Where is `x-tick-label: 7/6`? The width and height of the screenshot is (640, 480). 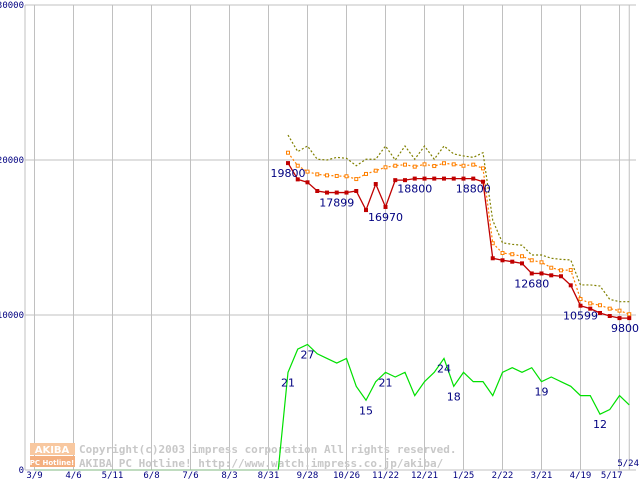
x-tick-label: 7/6 is located at coordinates (190, 475).